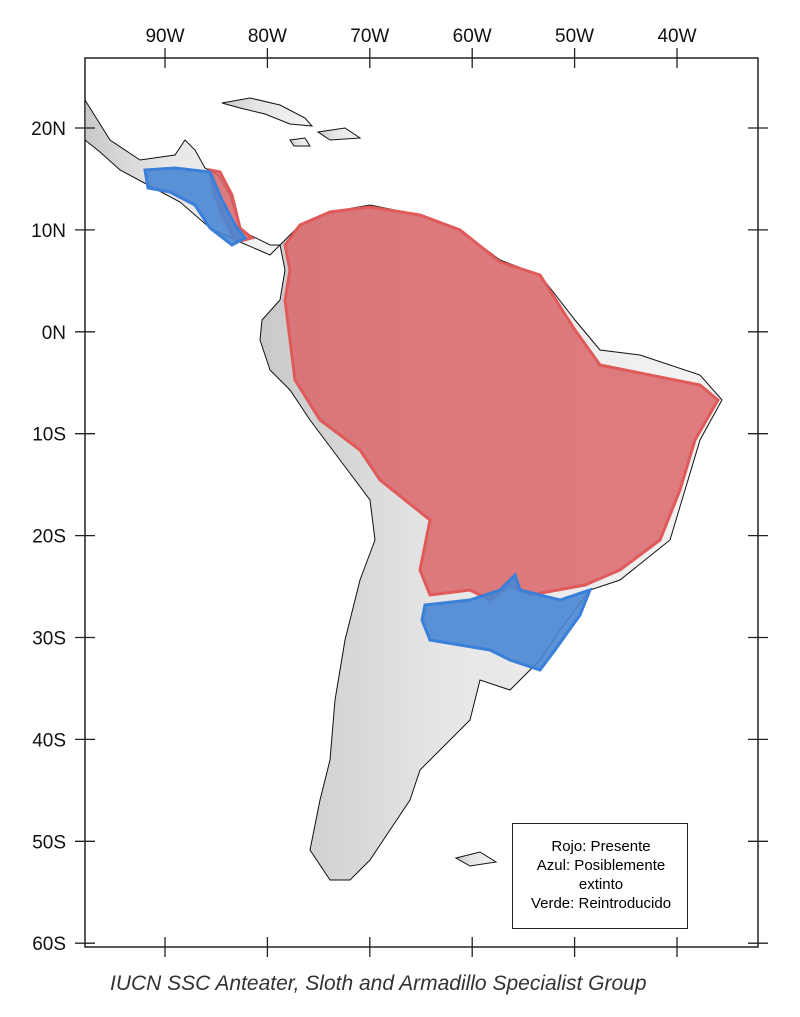 The height and width of the screenshot is (1017, 800). What do you see at coordinates (49, 639) in the screenshot?
I see `lat-label: 30S` at bounding box center [49, 639].